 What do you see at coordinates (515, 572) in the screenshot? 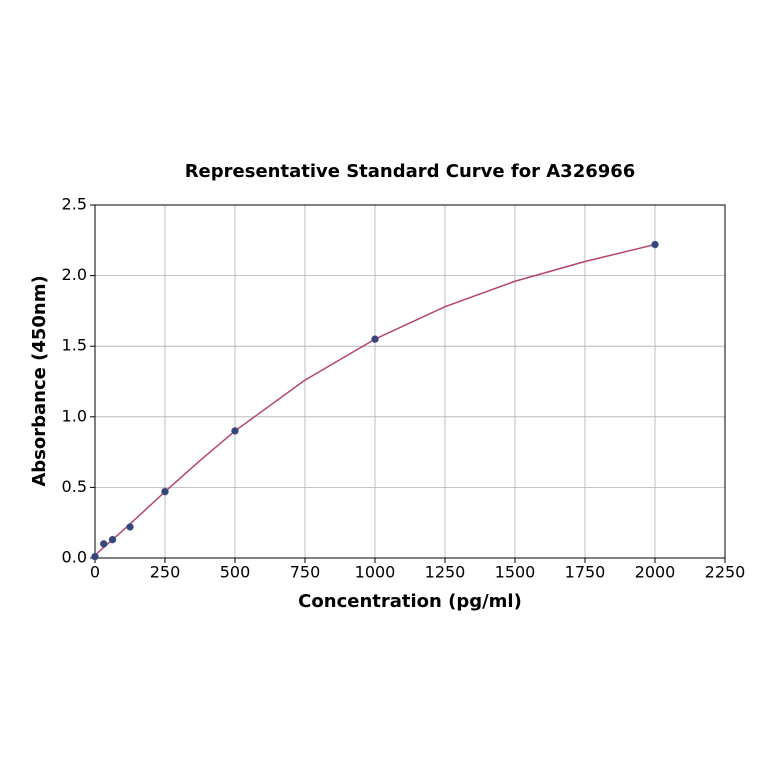
I see `x-tick-label: 1500` at bounding box center [515, 572].